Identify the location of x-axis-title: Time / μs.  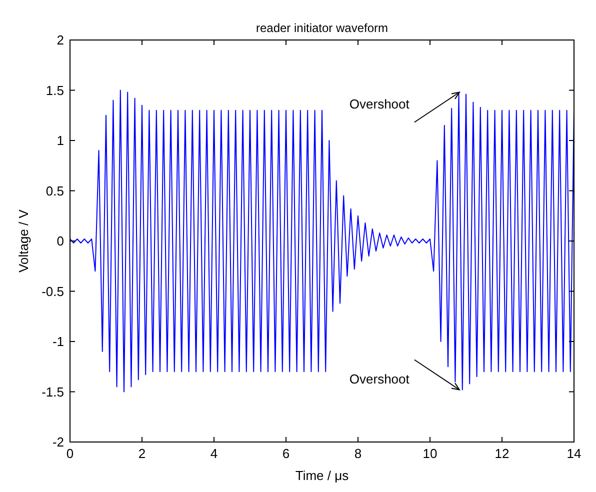
(322, 475).